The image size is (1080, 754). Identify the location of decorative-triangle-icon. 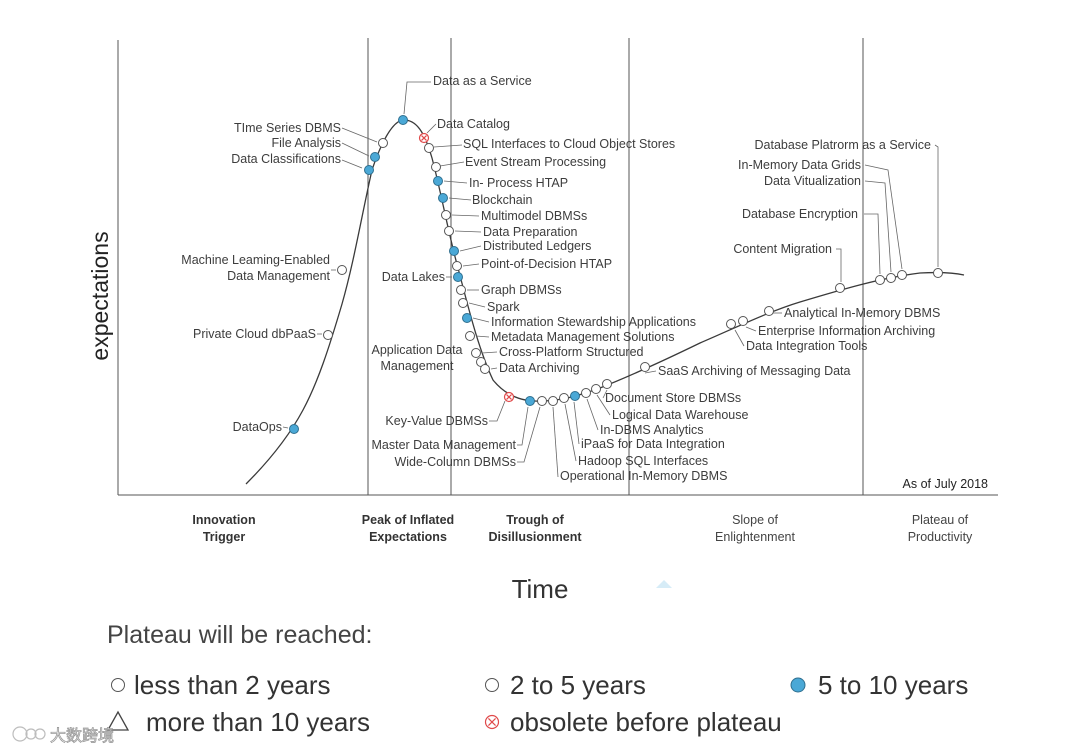
(664, 584).